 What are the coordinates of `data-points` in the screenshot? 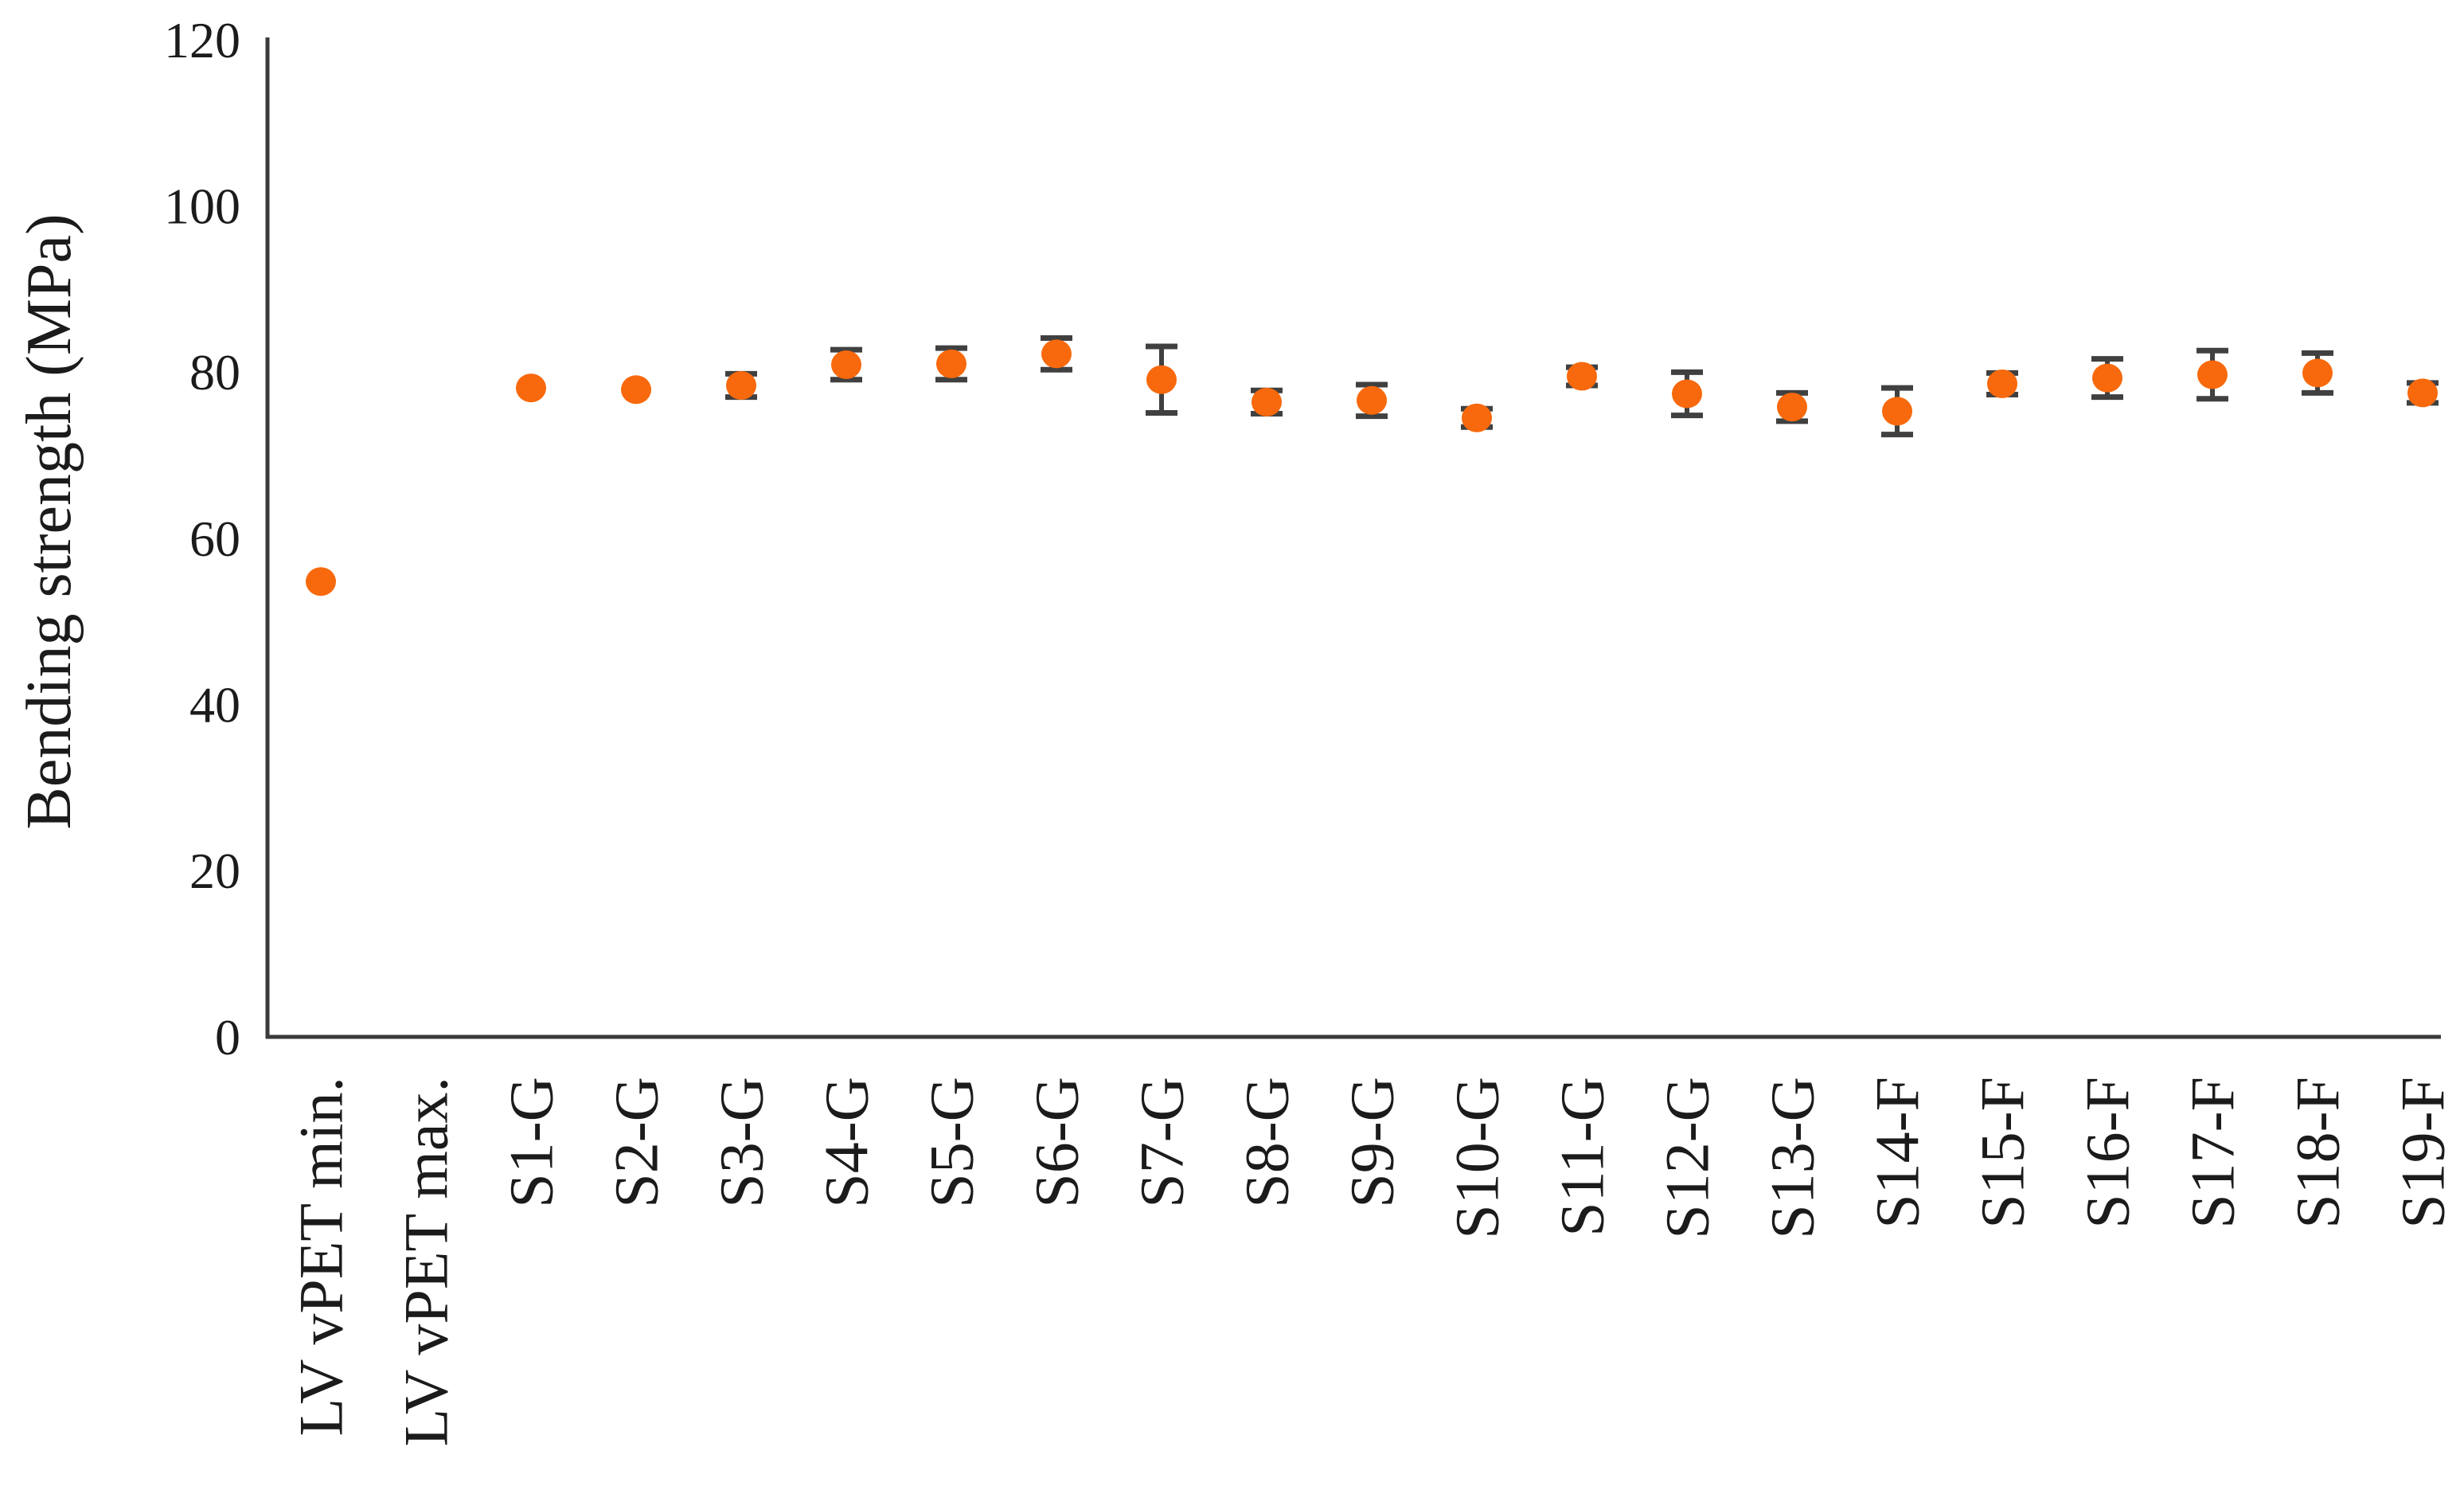 It's located at (1372, 467).